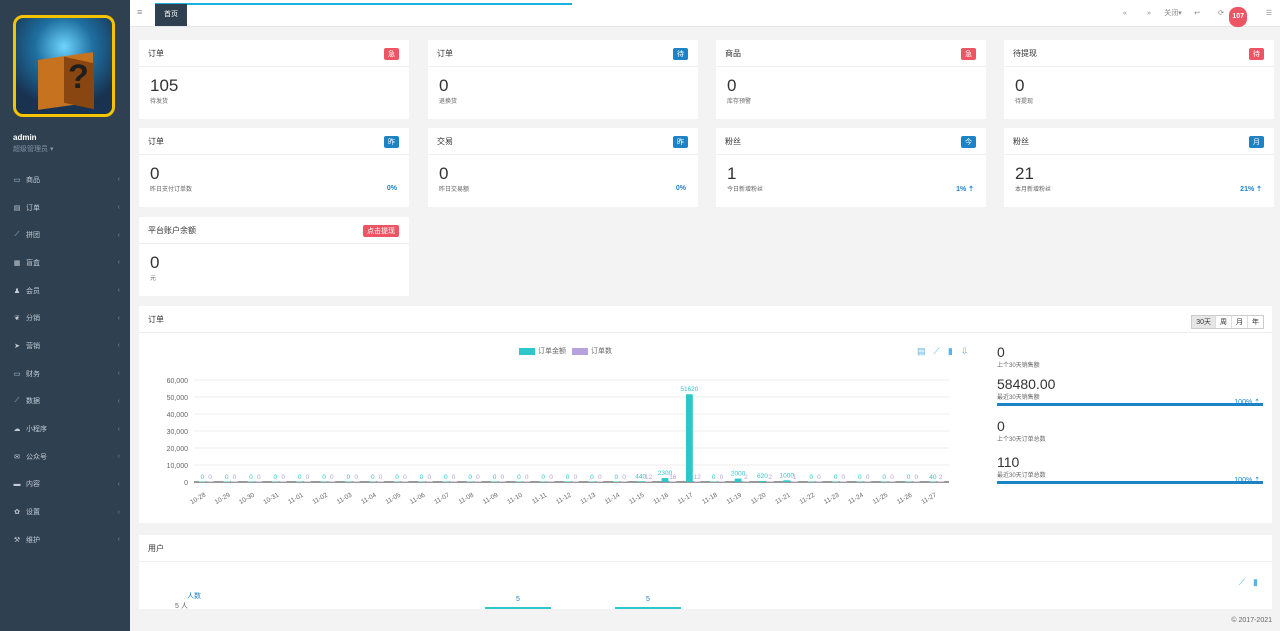 The image size is (1280, 631). What do you see at coordinates (738, 474) in the screenshot?
I see `data-label: 2000` at bounding box center [738, 474].